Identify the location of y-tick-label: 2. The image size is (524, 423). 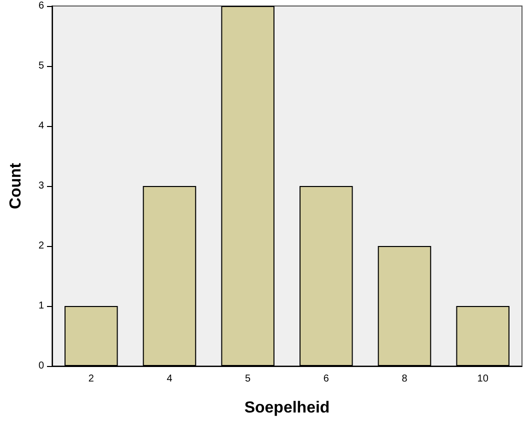
(41, 246).